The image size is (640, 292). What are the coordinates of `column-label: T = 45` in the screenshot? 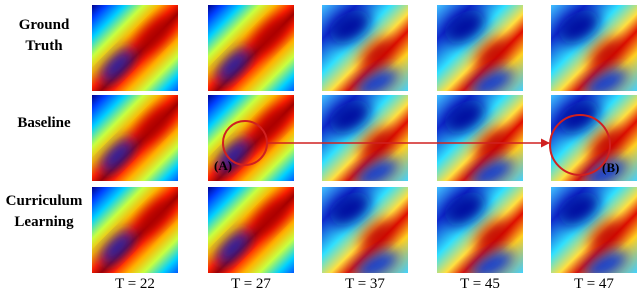 It's located at (480, 284).